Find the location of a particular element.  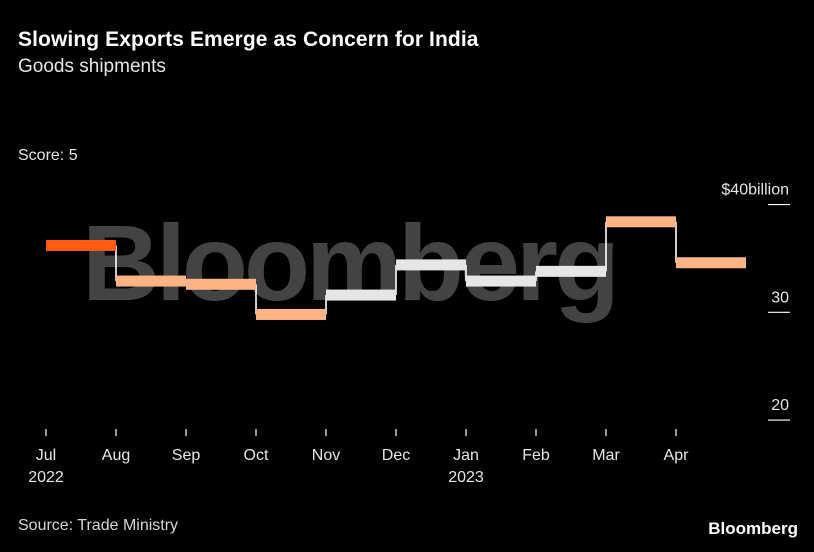

x-tick-label: Oct is located at coordinates (256, 455).